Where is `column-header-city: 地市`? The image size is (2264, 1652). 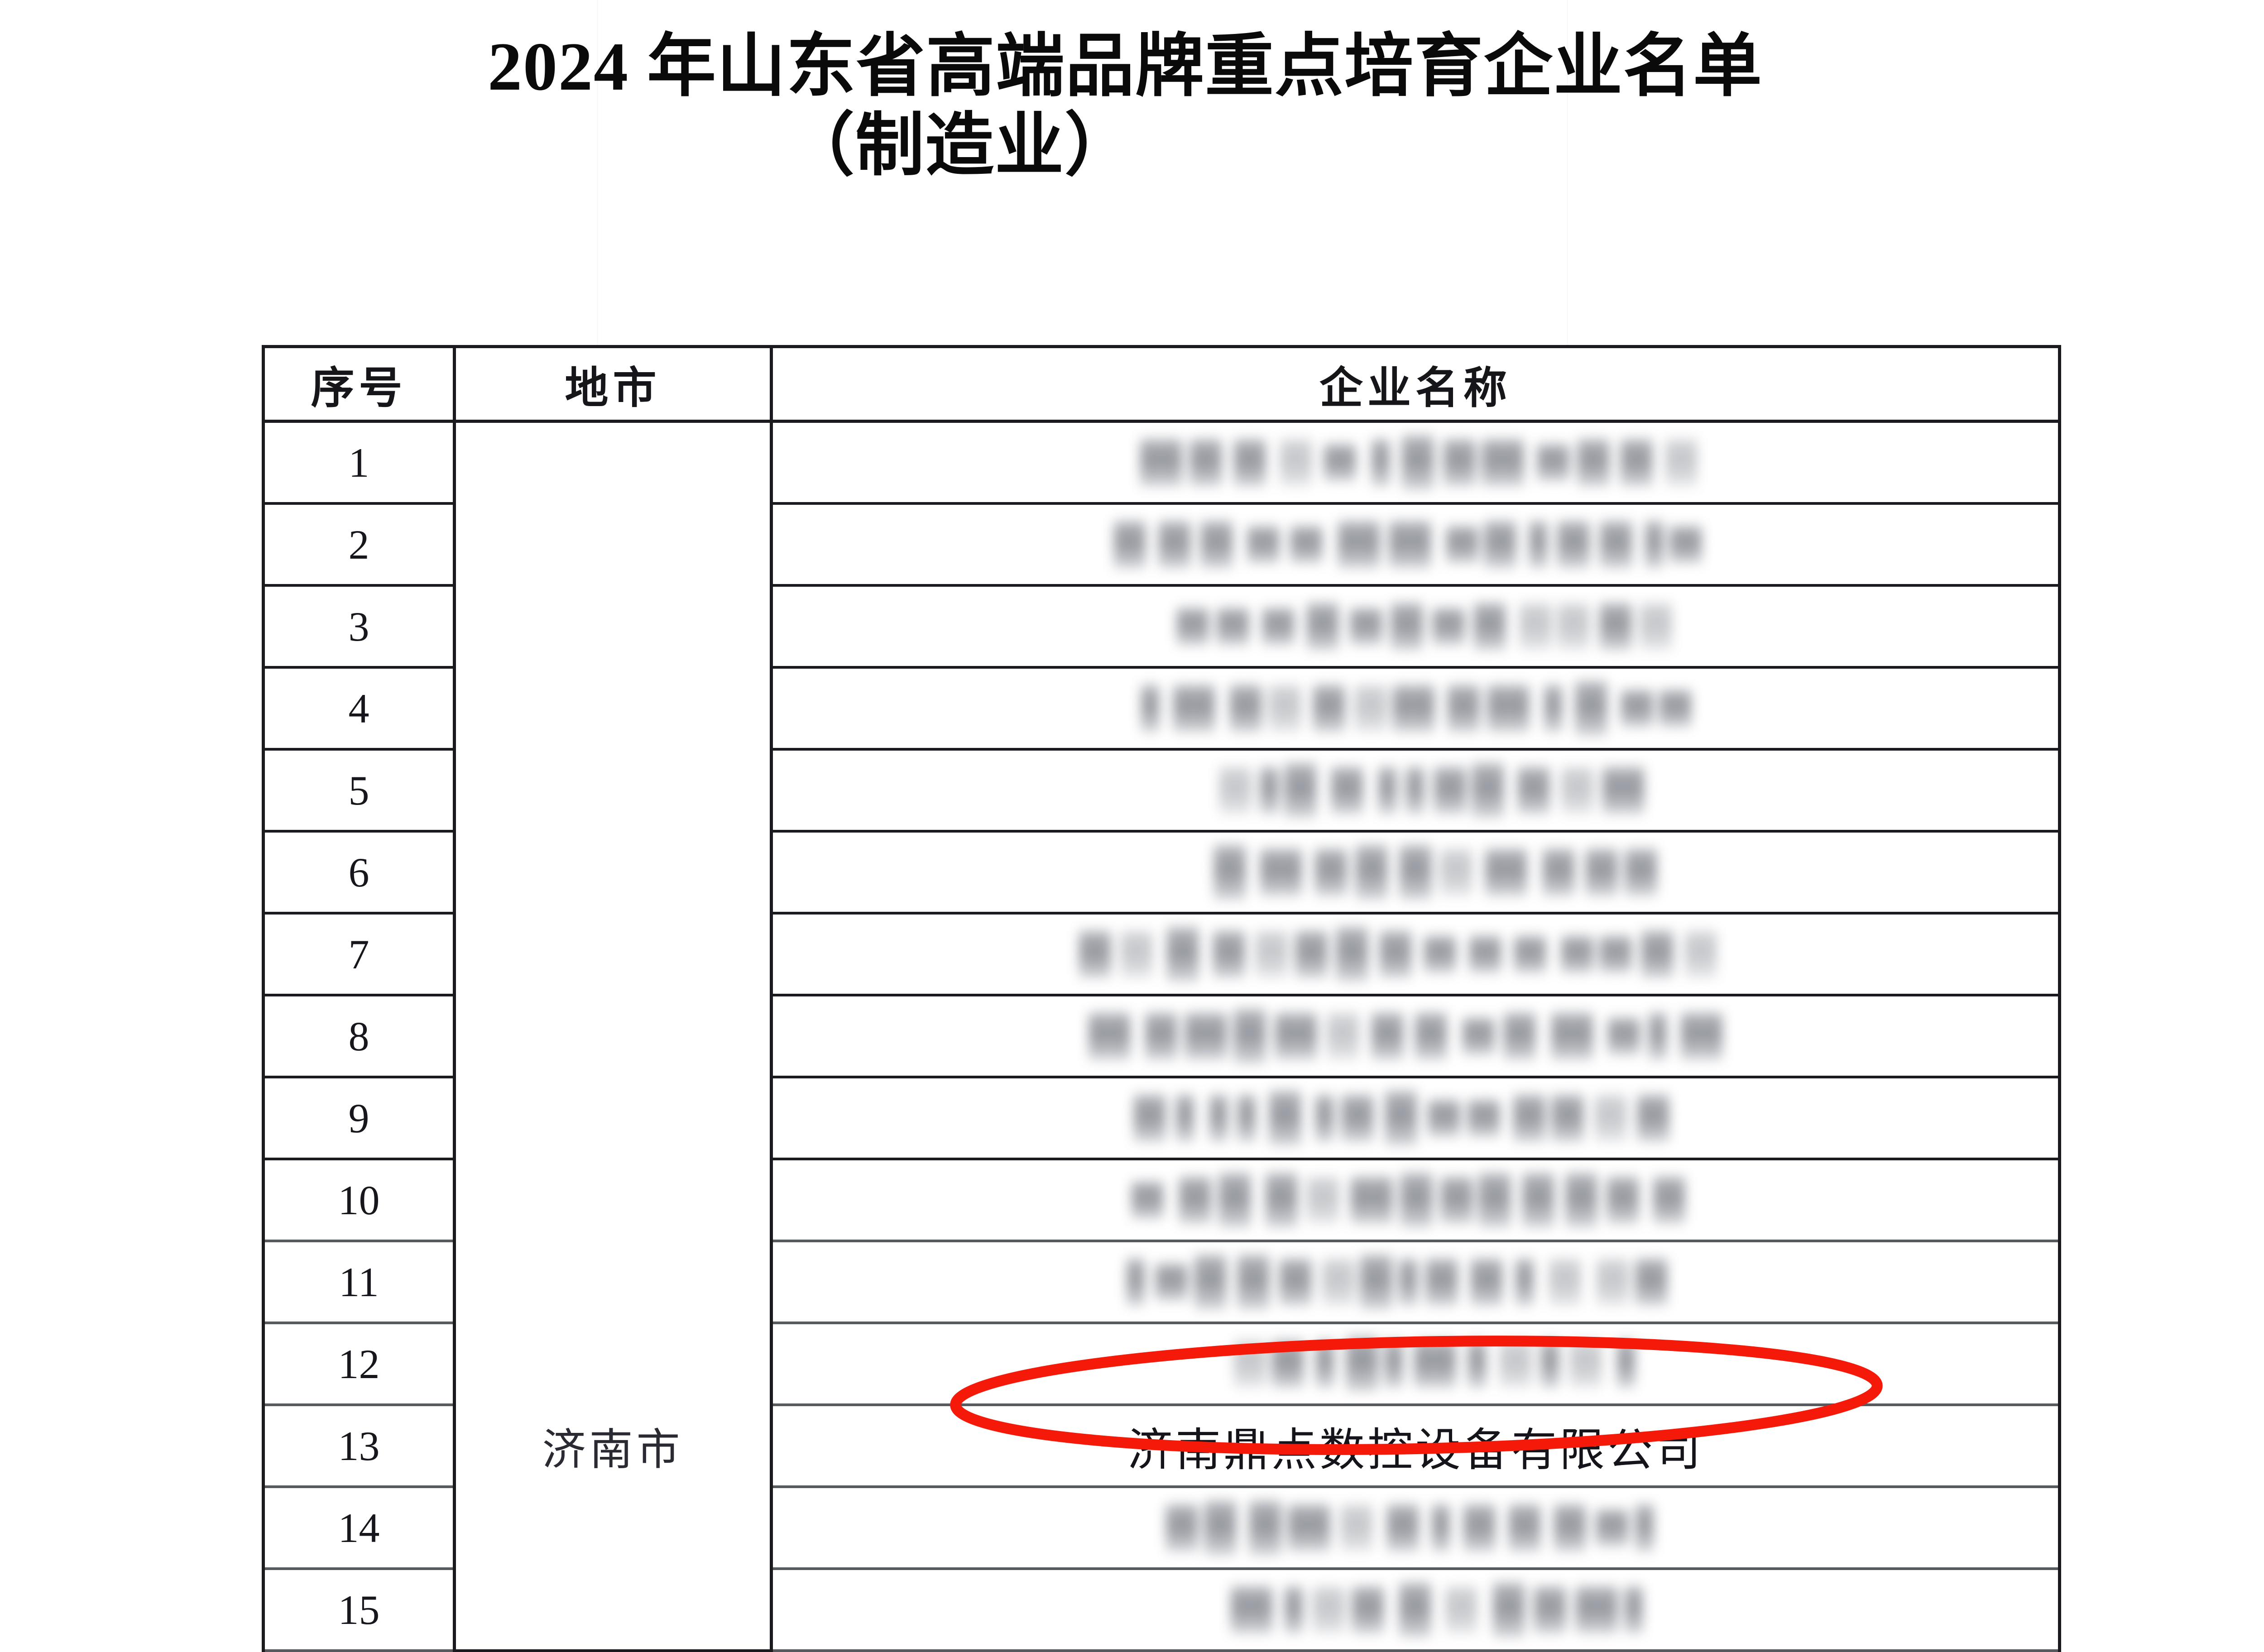 column-header-city: 地市 is located at coordinates (613, 384).